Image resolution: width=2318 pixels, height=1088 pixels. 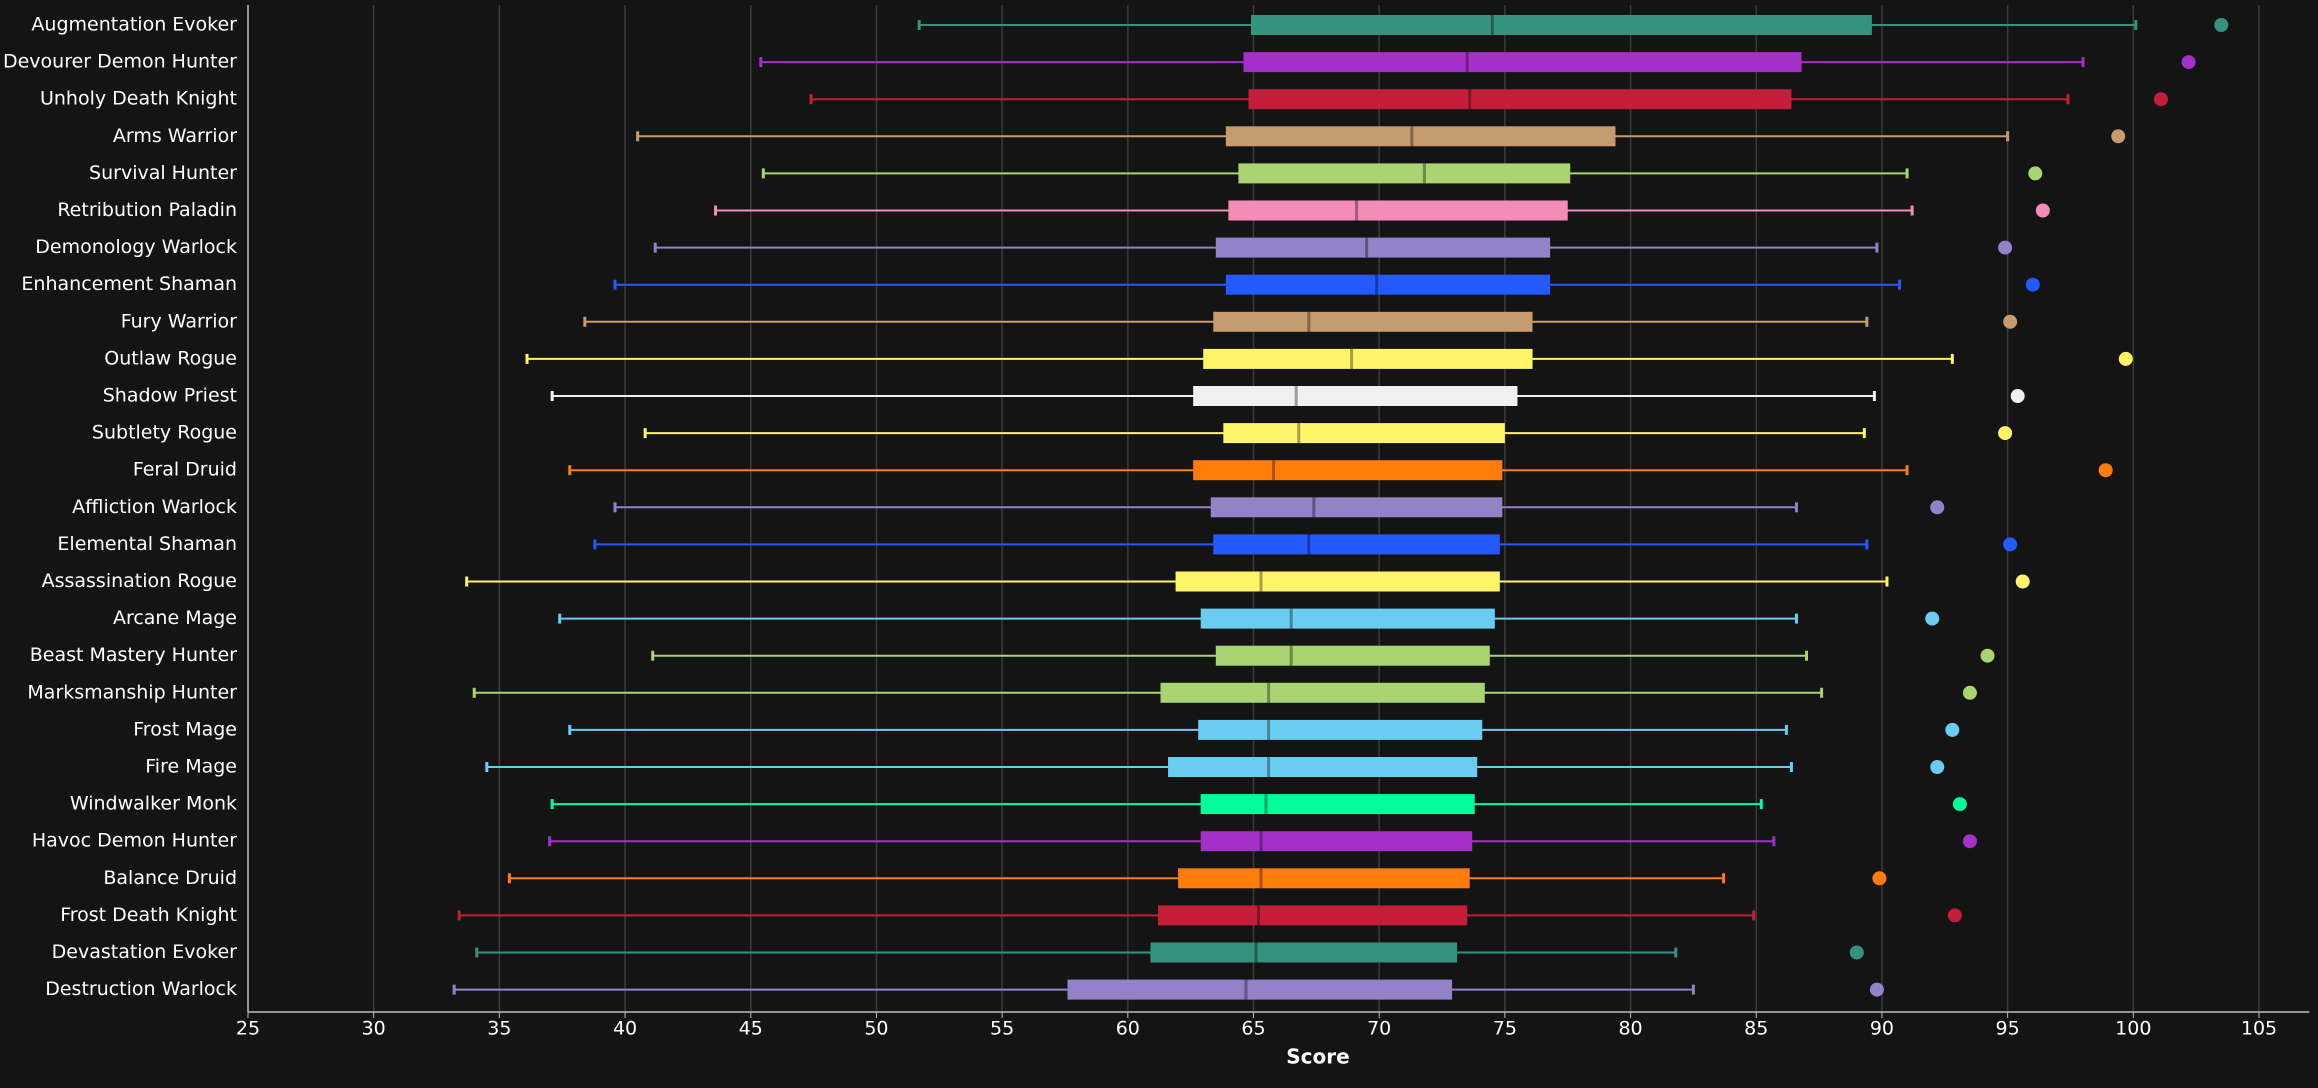 What do you see at coordinates (134, 841) in the screenshot?
I see `y-tick-label: Havoc Demon Hunter` at bounding box center [134, 841].